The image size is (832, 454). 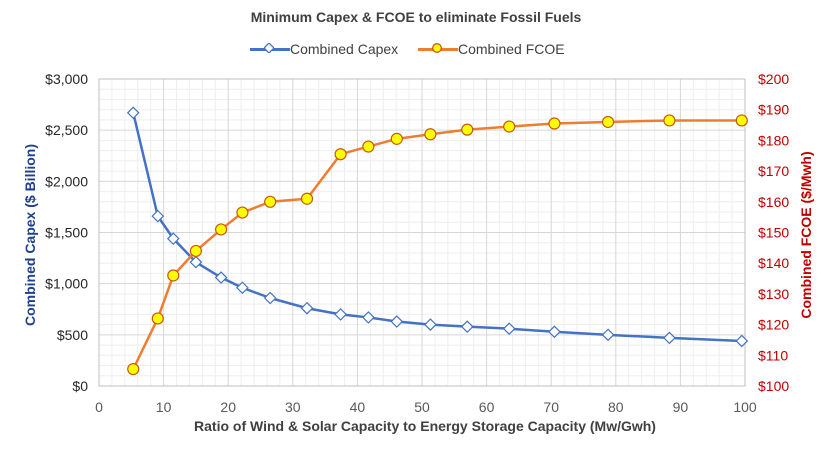 I want to click on x-tick-label: 50, so click(x=422, y=407).